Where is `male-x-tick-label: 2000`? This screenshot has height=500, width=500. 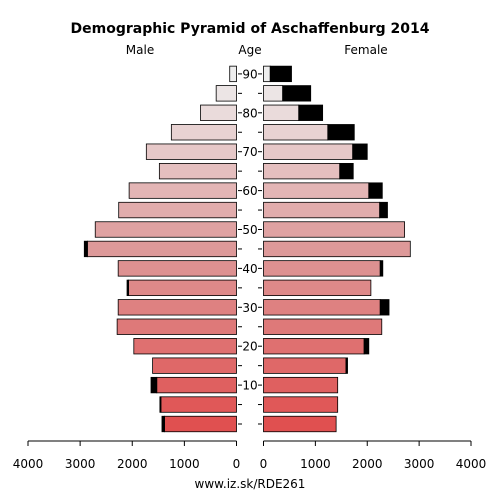
male-x-tick-label: 2000 is located at coordinates (132, 464).